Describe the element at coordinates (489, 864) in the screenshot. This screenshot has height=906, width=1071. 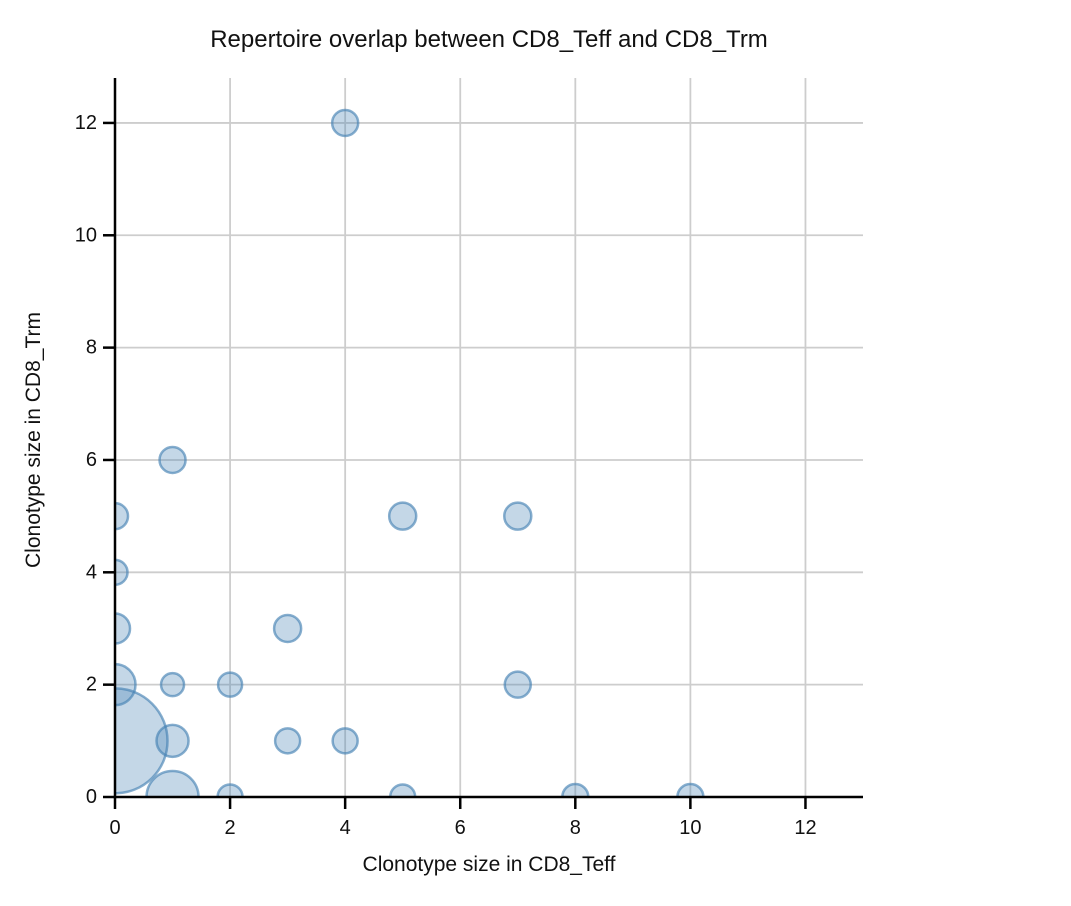
I see `x-axis-label: Clonotype size in CD8_Teff` at that location.